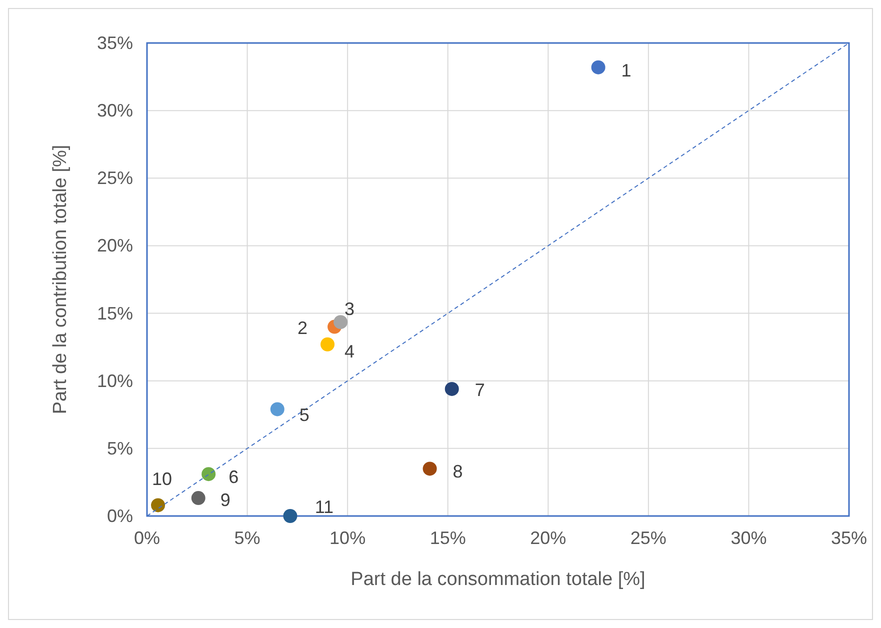 The width and height of the screenshot is (881, 628). Describe the element at coordinates (114, 313) in the screenshot. I see `y-tick-label: 15%` at that location.